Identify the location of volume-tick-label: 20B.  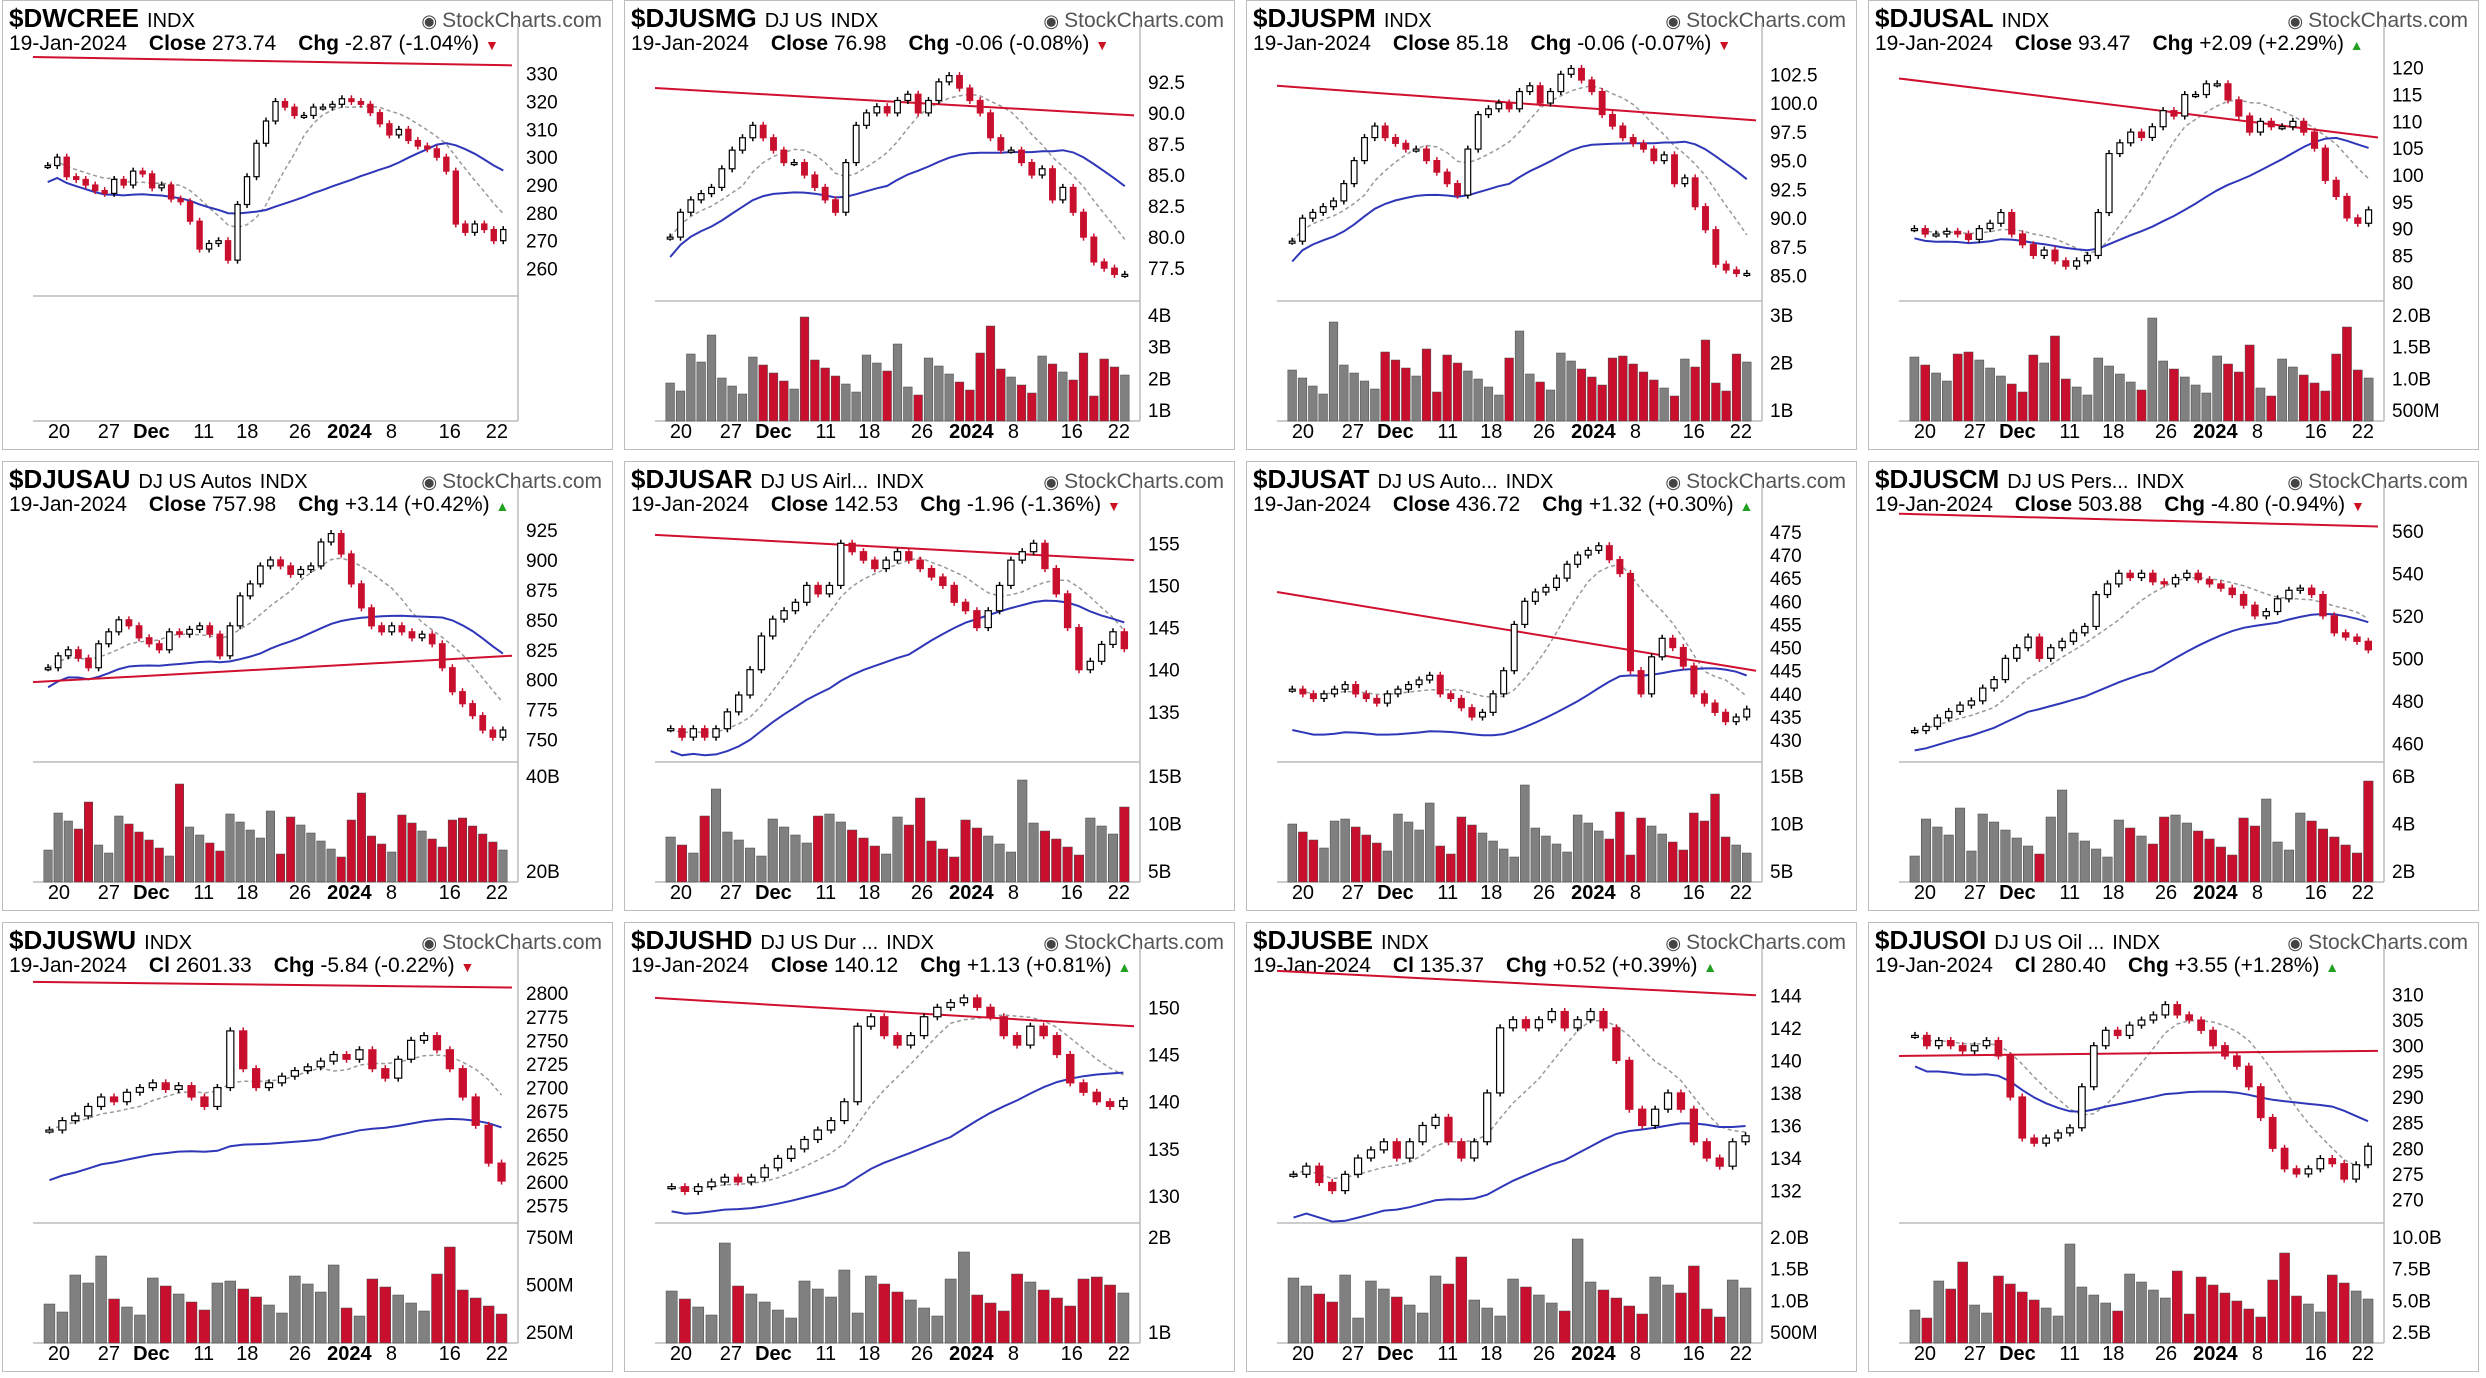
(543, 872).